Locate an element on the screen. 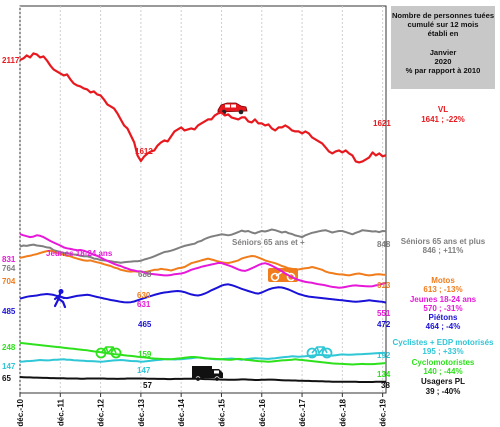  end-value-label: 613 is located at coordinates (384, 285).